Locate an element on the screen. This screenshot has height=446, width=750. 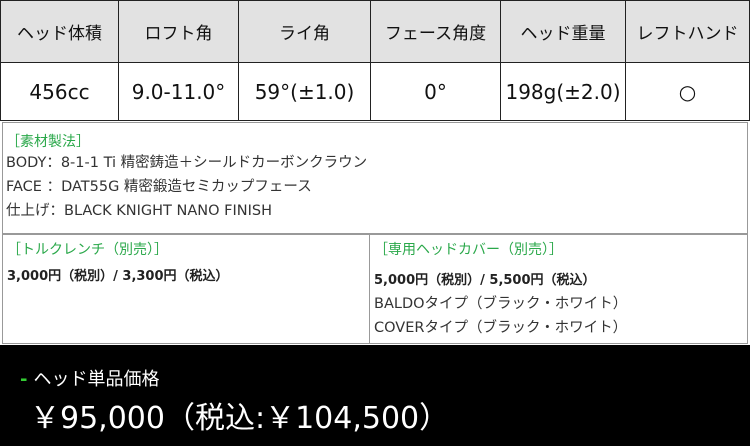
value-head-weight: 198g(±2.0) is located at coordinates (563, 91).